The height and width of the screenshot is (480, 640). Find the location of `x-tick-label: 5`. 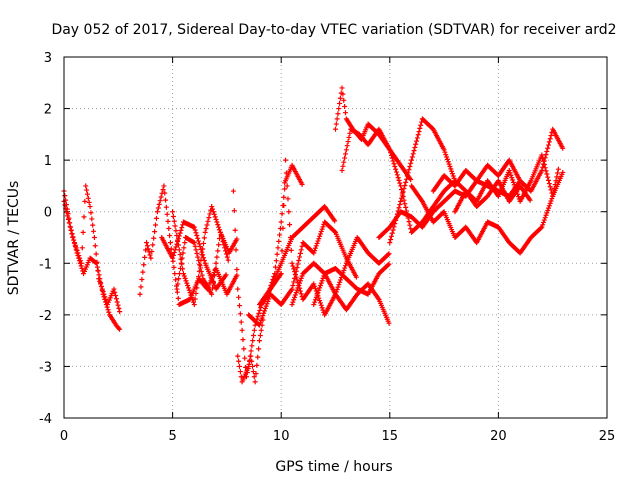

x-tick-label: 5 is located at coordinates (172, 436).